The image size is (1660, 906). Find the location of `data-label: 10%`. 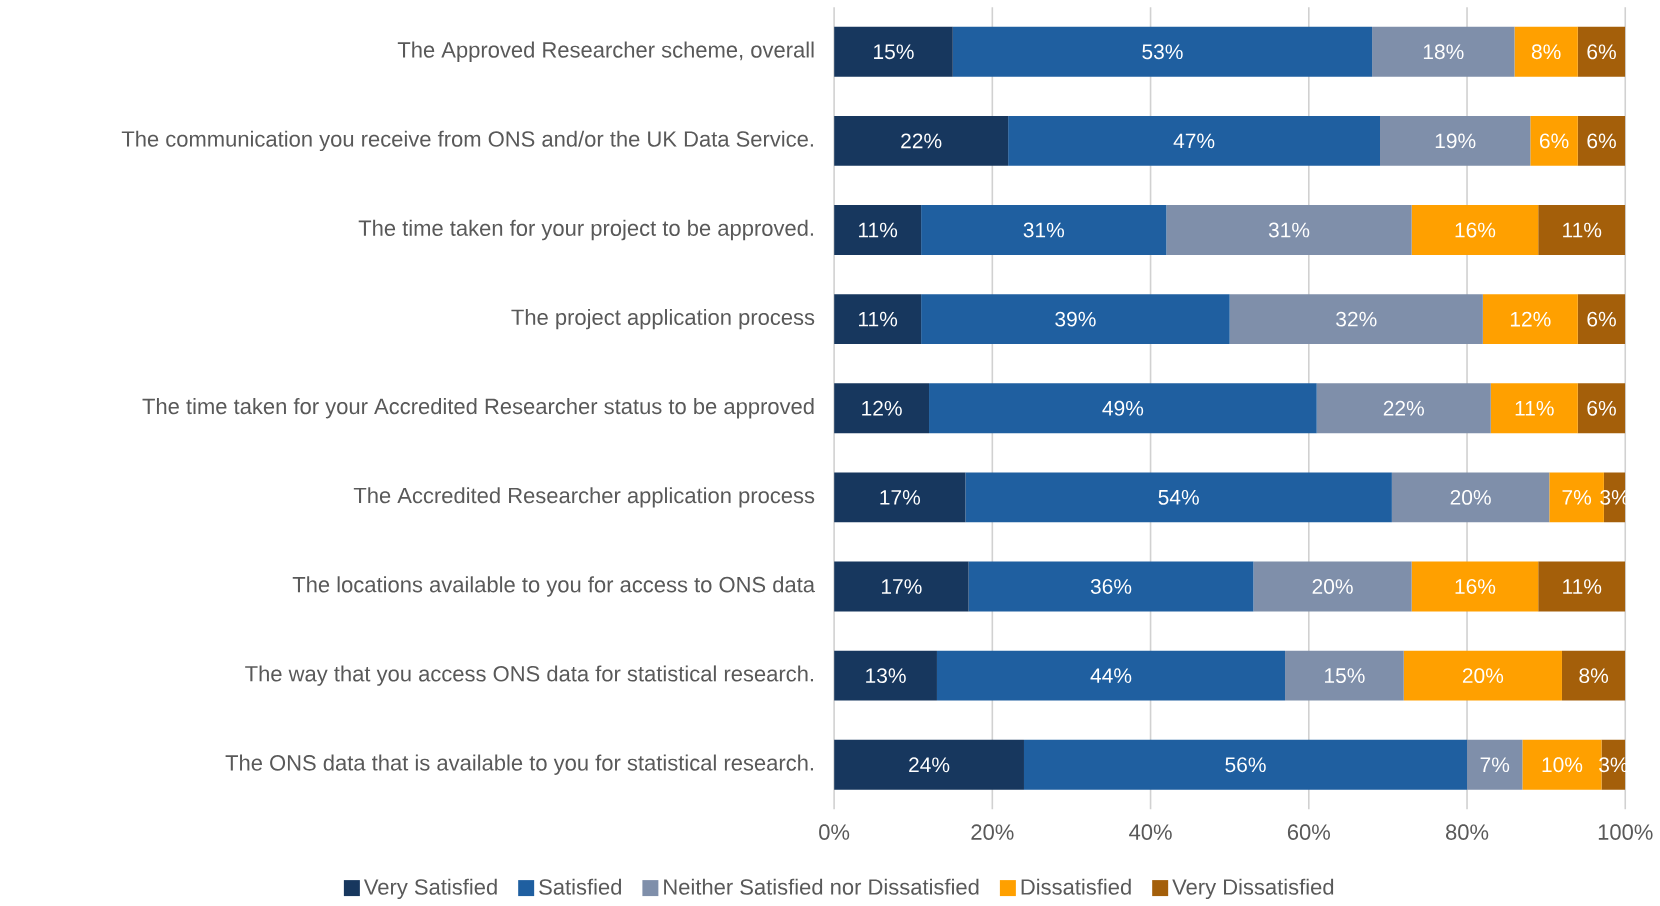

data-label: 10% is located at coordinates (1562, 765).